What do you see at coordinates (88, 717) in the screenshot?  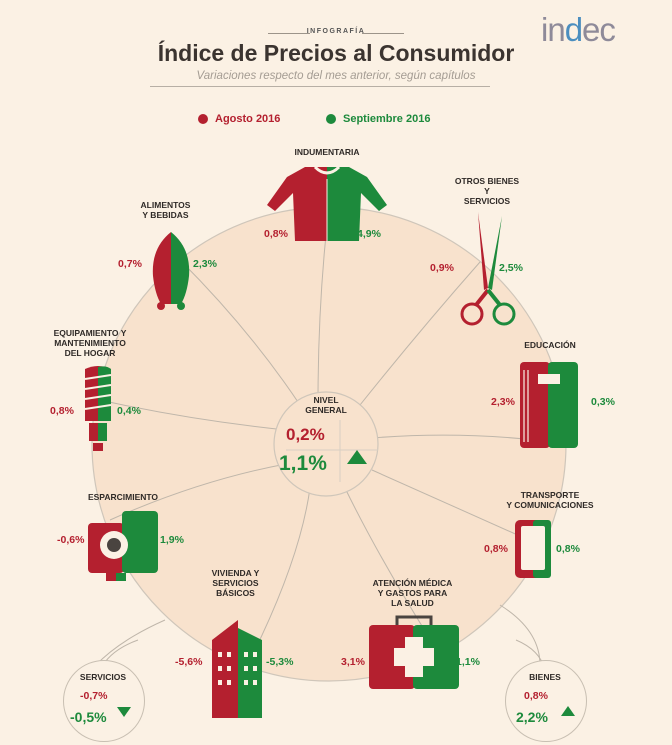 I see `servicios-sep-value: -0,5%` at bounding box center [88, 717].